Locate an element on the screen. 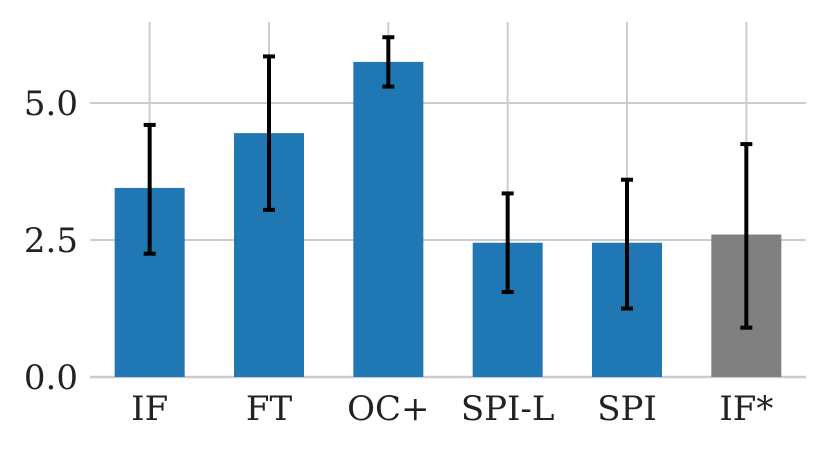  bar is located at coordinates (388, 219).